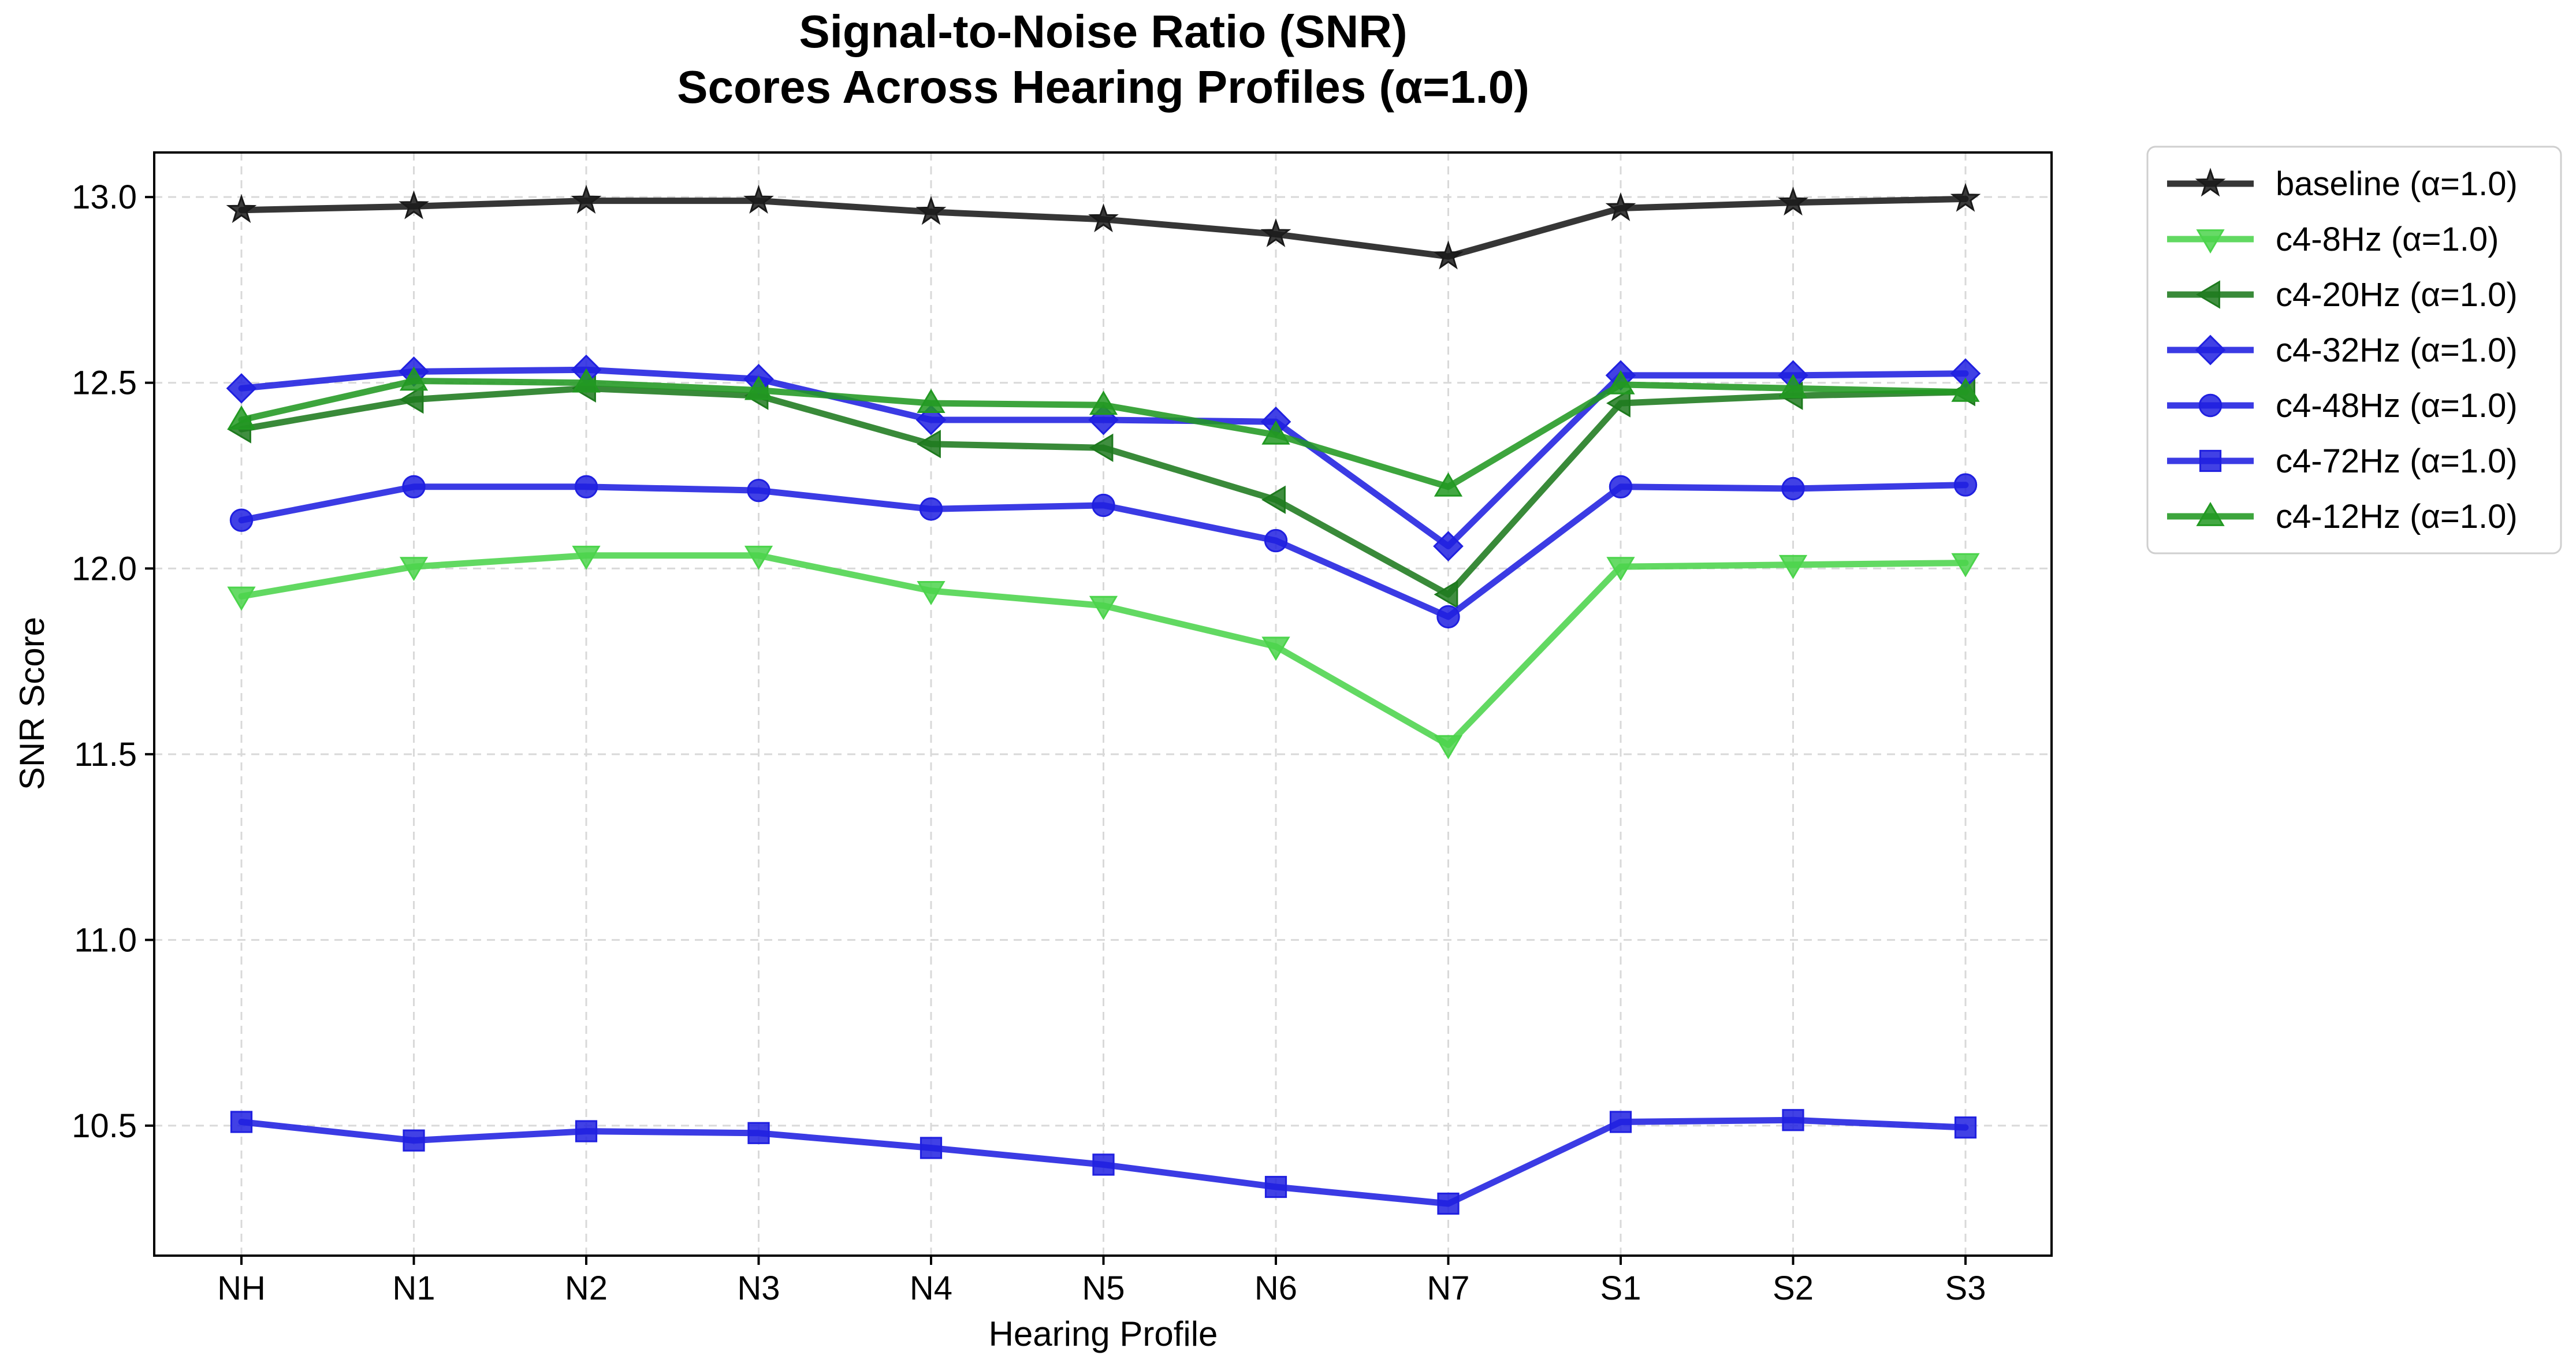 This screenshot has height=1370, width=2576. I want to click on y-tick-label: 13.0, so click(105, 197).